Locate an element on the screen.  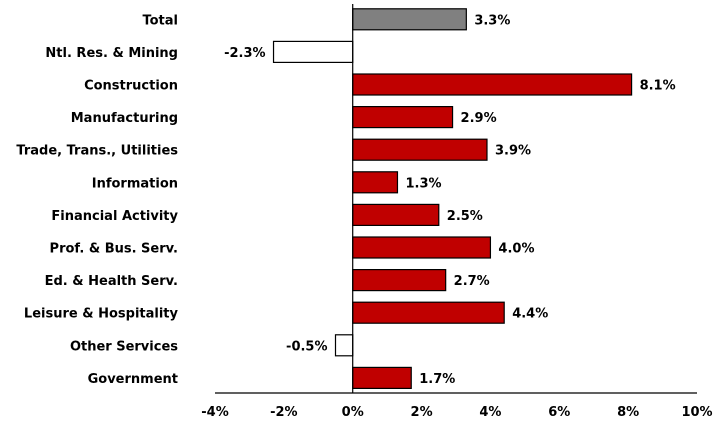
category-label-2: Construction is located at coordinates (131, 86).